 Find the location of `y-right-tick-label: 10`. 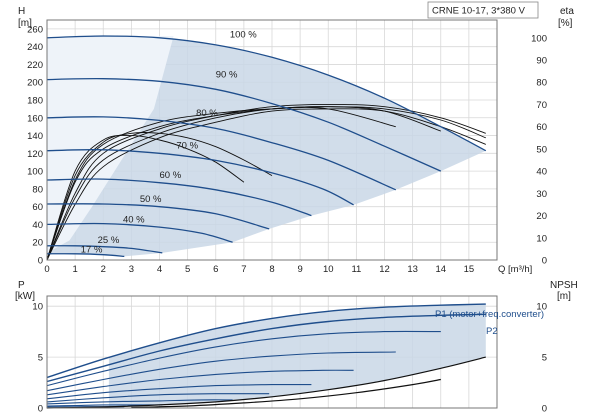

y-right-tick-label: 10 is located at coordinates (541, 238).